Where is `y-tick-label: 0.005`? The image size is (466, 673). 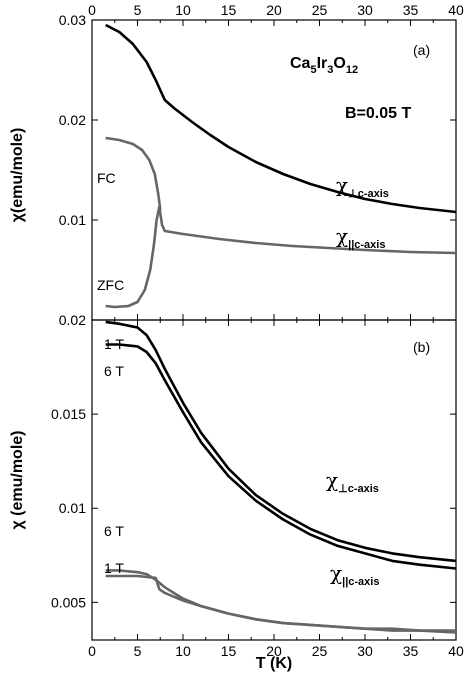 y-tick-label: 0.005 is located at coordinates (68, 602).